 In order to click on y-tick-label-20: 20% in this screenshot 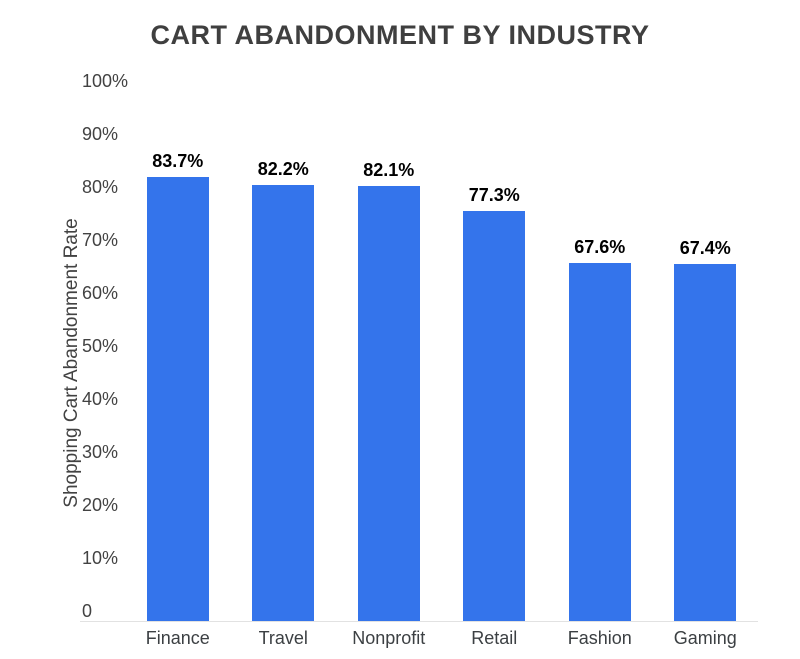, I will do `click(100, 505)`.